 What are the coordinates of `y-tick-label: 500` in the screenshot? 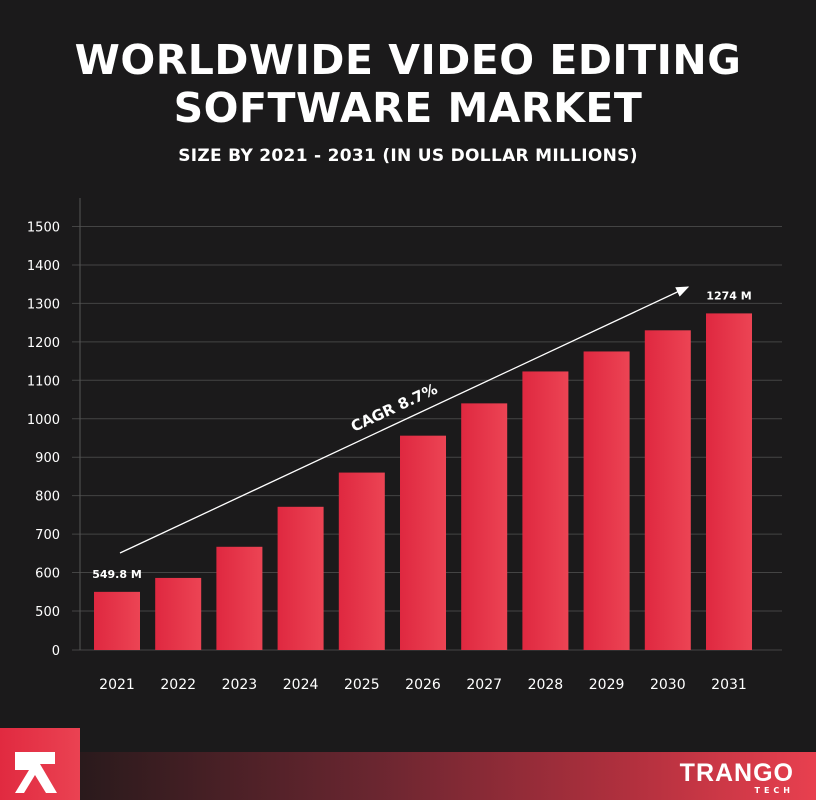 It's located at (47, 612).